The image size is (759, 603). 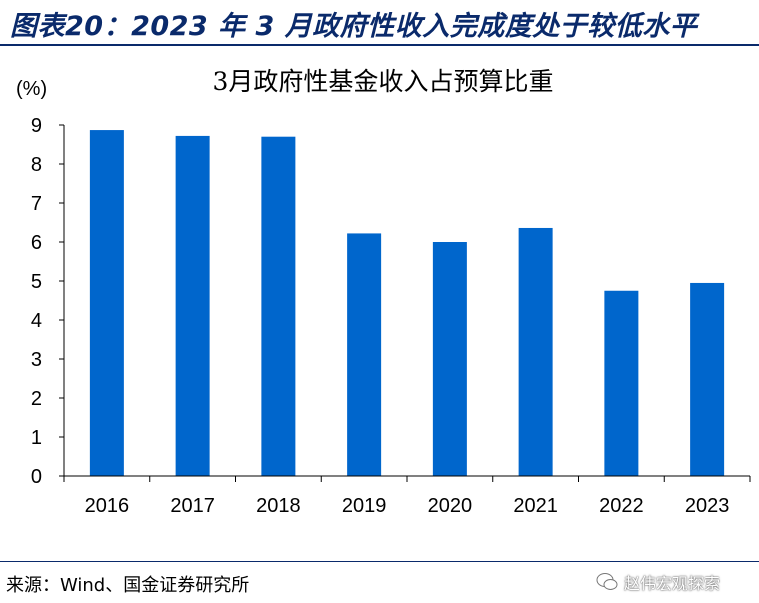 What do you see at coordinates (36, 126) in the screenshot?
I see `y-tick-label-9: 9` at bounding box center [36, 126].